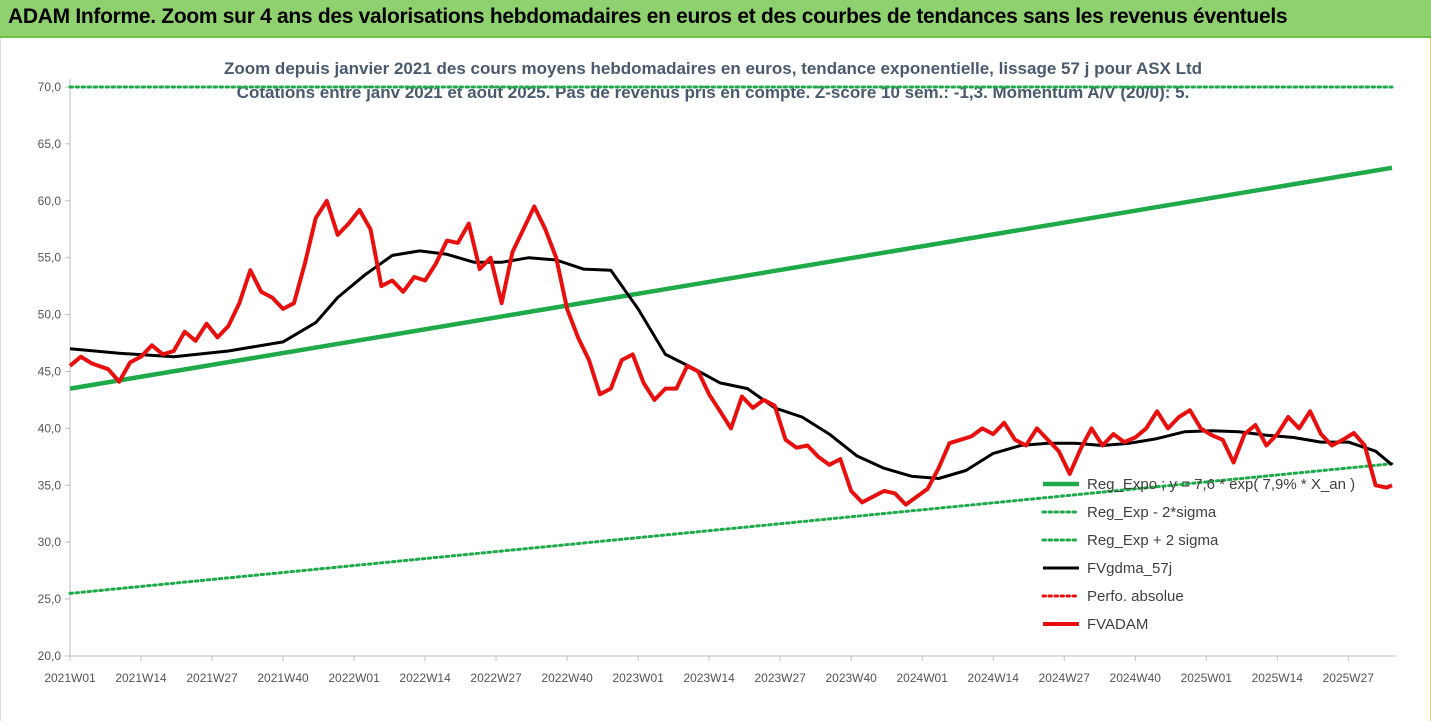 The height and width of the screenshot is (721, 1431). What do you see at coordinates (141, 678) in the screenshot?
I see `x-tick-label: 2021W14` at bounding box center [141, 678].